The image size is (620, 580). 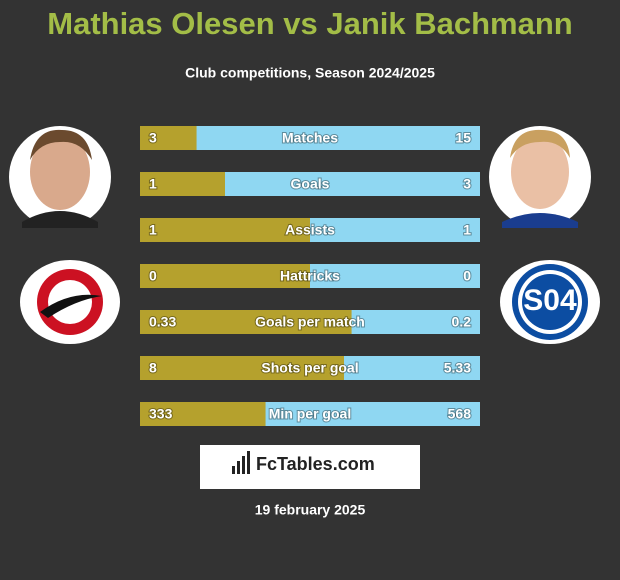 What do you see at coordinates (460, 414) in the screenshot?
I see `right-value: 568` at bounding box center [460, 414].